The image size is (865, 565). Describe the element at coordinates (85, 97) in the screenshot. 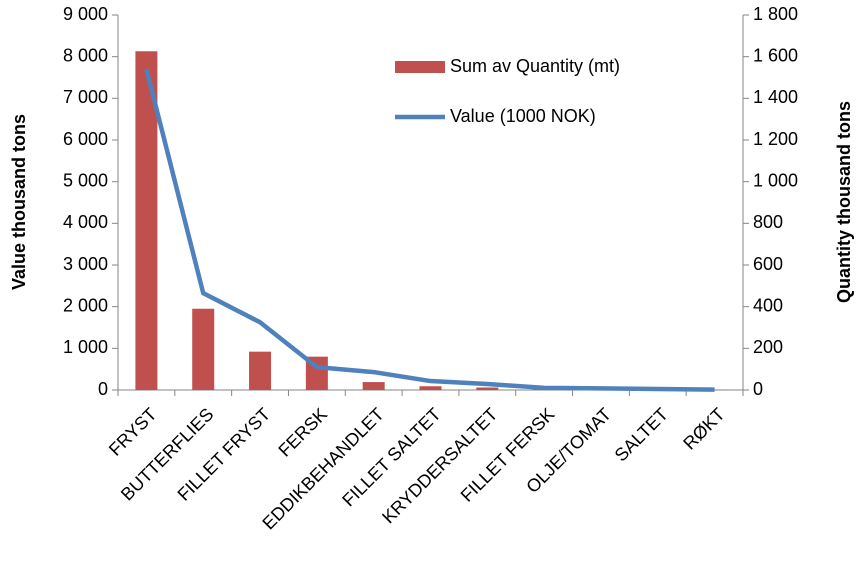

I see `y-tick-label: 7 000` at that location.